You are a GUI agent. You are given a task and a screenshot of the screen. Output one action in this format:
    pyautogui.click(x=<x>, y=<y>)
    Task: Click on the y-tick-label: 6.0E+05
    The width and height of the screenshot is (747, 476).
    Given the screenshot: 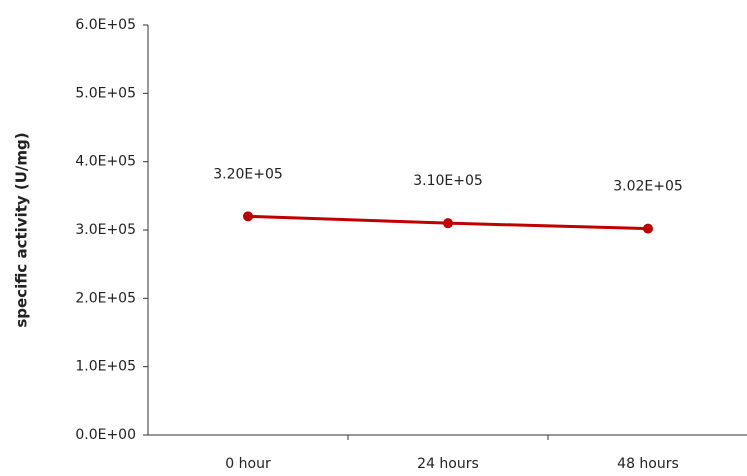 What is the action you would take?
    pyautogui.click(x=105, y=25)
    